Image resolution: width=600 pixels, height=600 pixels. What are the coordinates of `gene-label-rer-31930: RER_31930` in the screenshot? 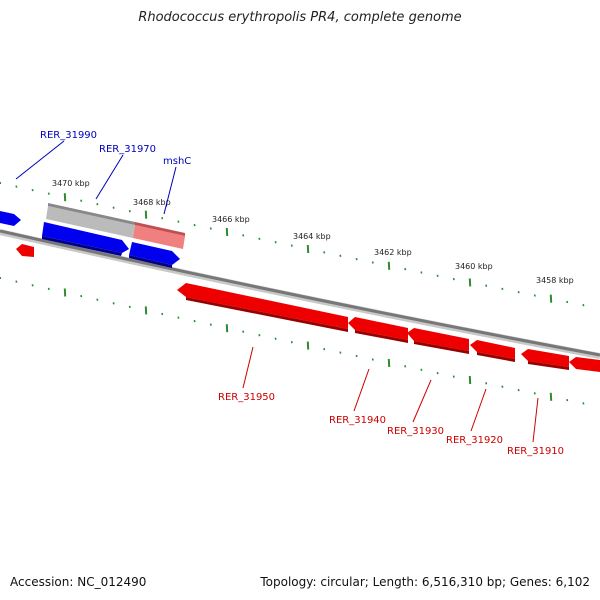 It's located at (415, 431).